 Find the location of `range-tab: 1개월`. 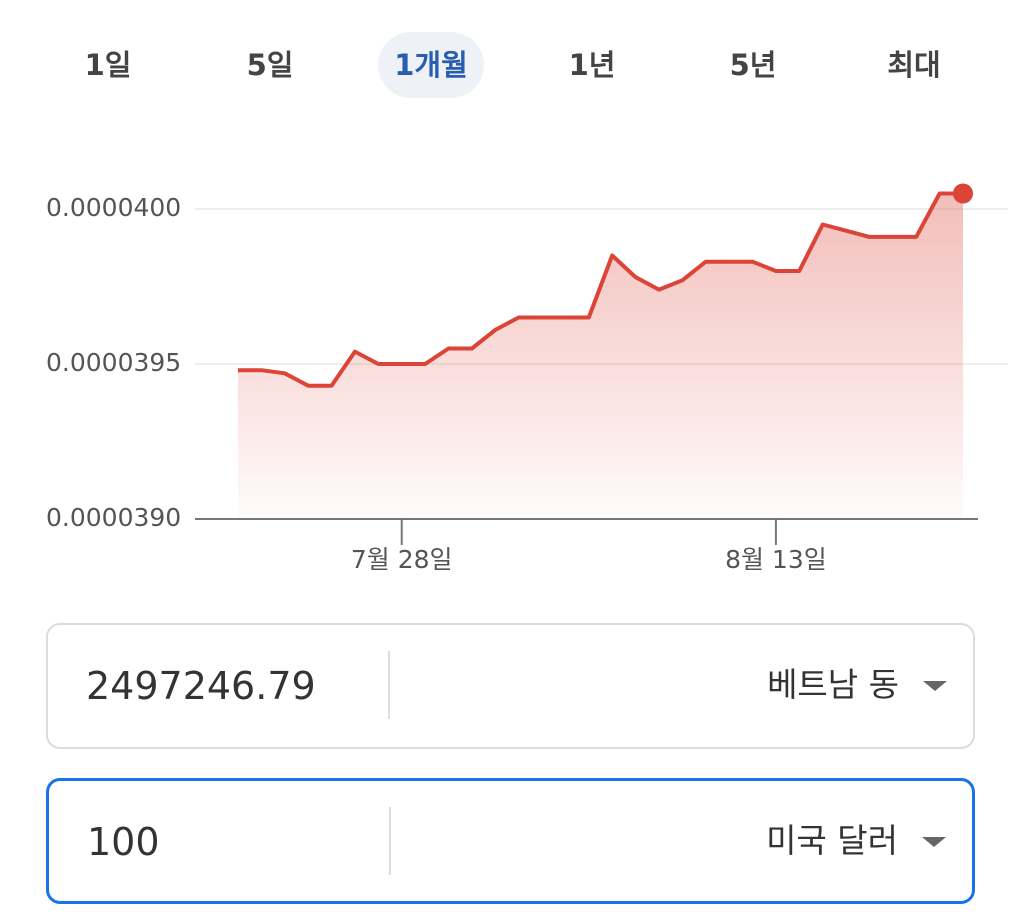

range-tab: 1개월 is located at coordinates (431, 65).